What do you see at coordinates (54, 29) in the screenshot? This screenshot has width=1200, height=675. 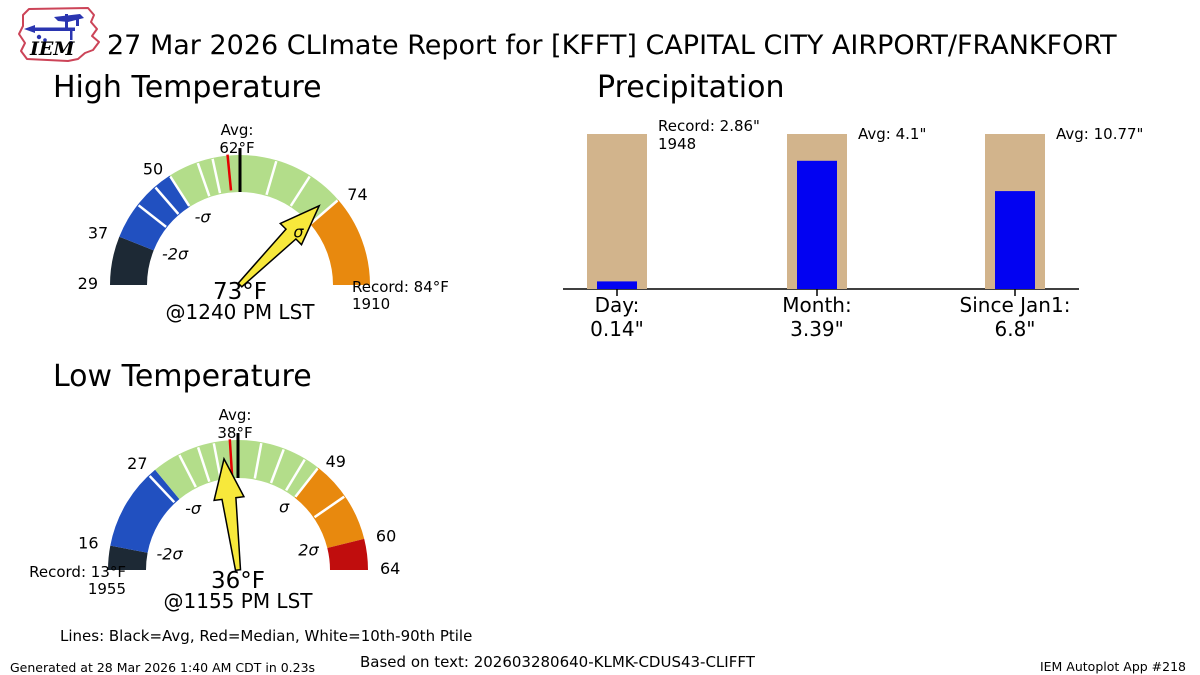 I see `weather-vane-icon` at bounding box center [54, 29].